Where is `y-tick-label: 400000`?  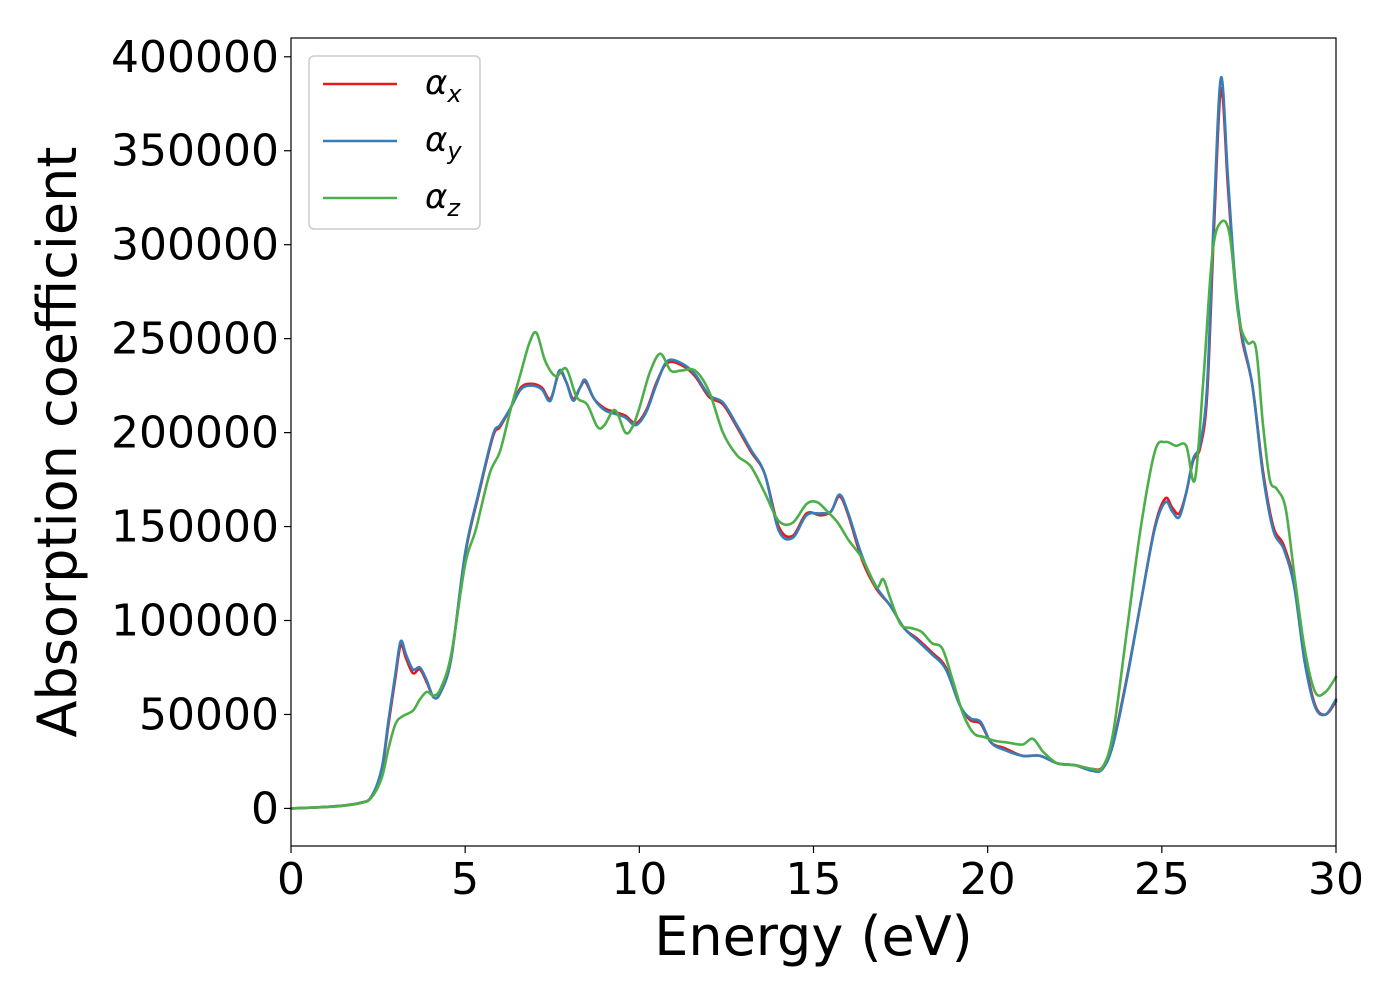
y-tick-label: 400000 is located at coordinates (195, 57).